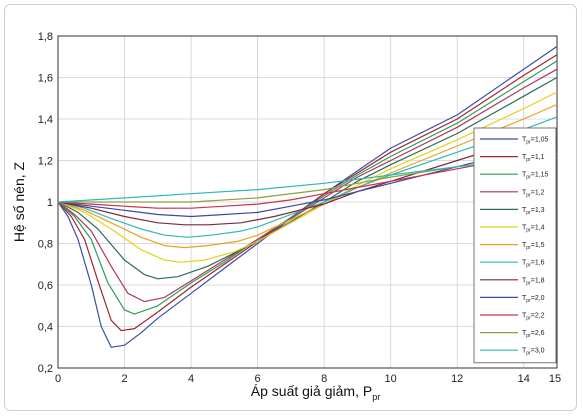 This screenshot has height=417, width=583. What do you see at coordinates (324, 379) in the screenshot?
I see `x-tick-label: 8` at bounding box center [324, 379].